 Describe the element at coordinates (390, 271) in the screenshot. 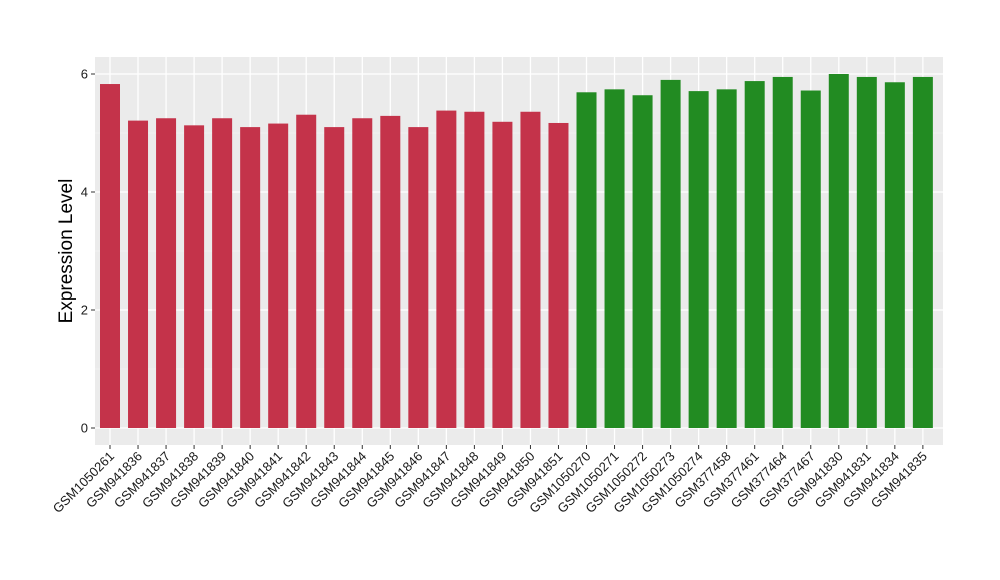

I see `bar-gsm941845` at that location.